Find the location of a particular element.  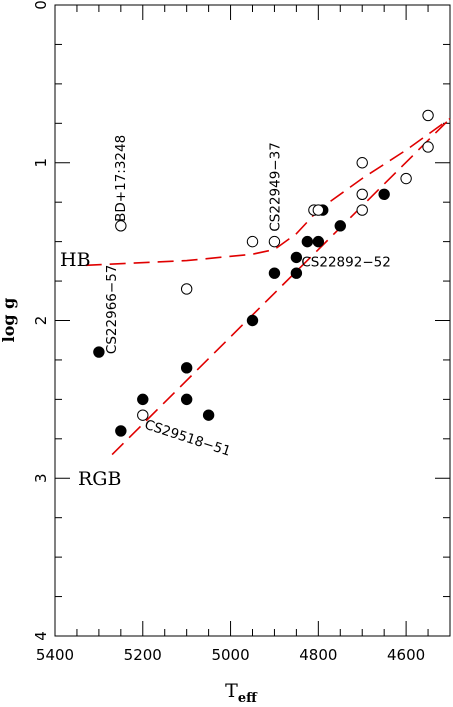

x-tick-label: 5000 is located at coordinates (230, 655).